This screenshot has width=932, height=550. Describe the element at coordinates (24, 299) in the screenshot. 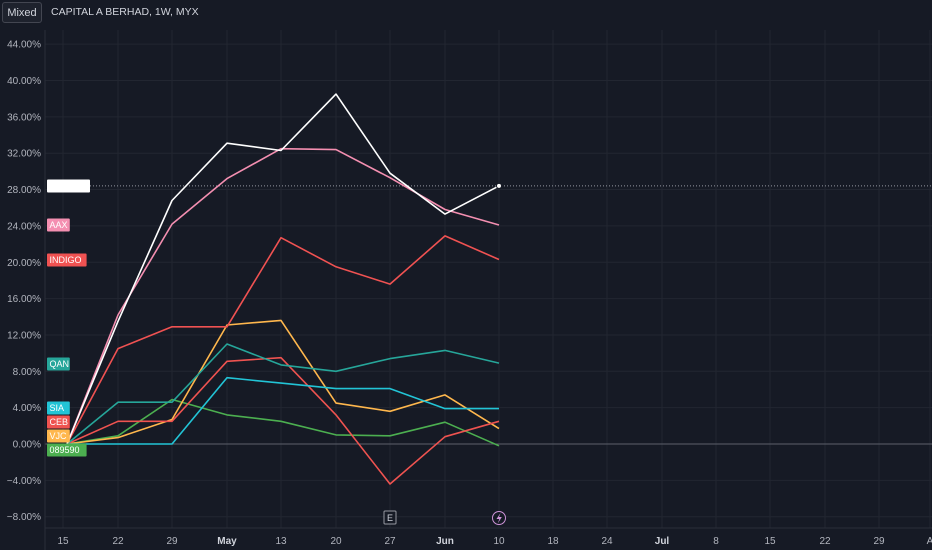

I see `y-tick-label: 16.00%` at that location.